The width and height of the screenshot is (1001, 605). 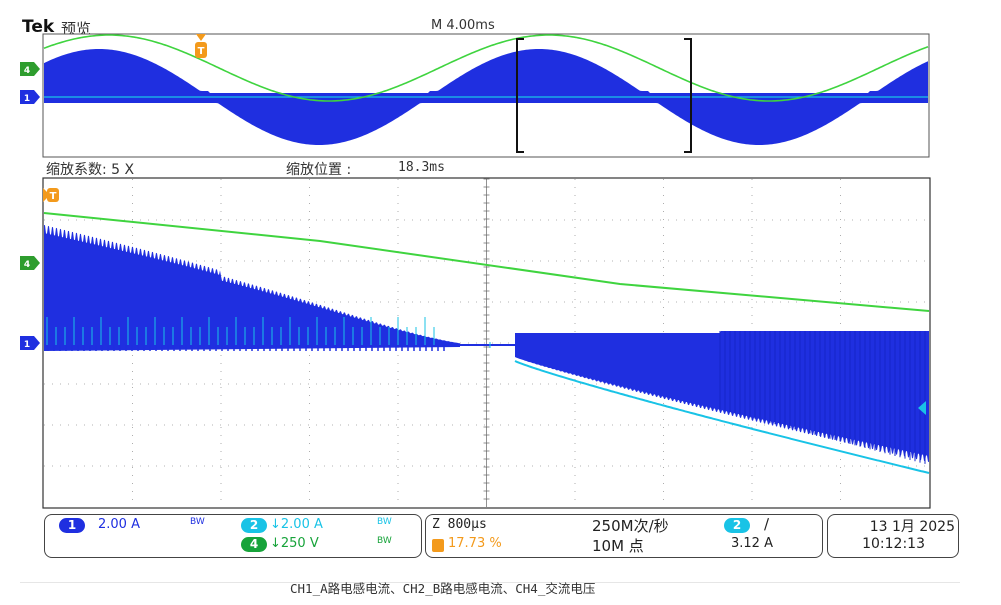 What do you see at coordinates (922, 408) in the screenshot?
I see `ch2-offscreen-marker-icon` at bounding box center [922, 408].